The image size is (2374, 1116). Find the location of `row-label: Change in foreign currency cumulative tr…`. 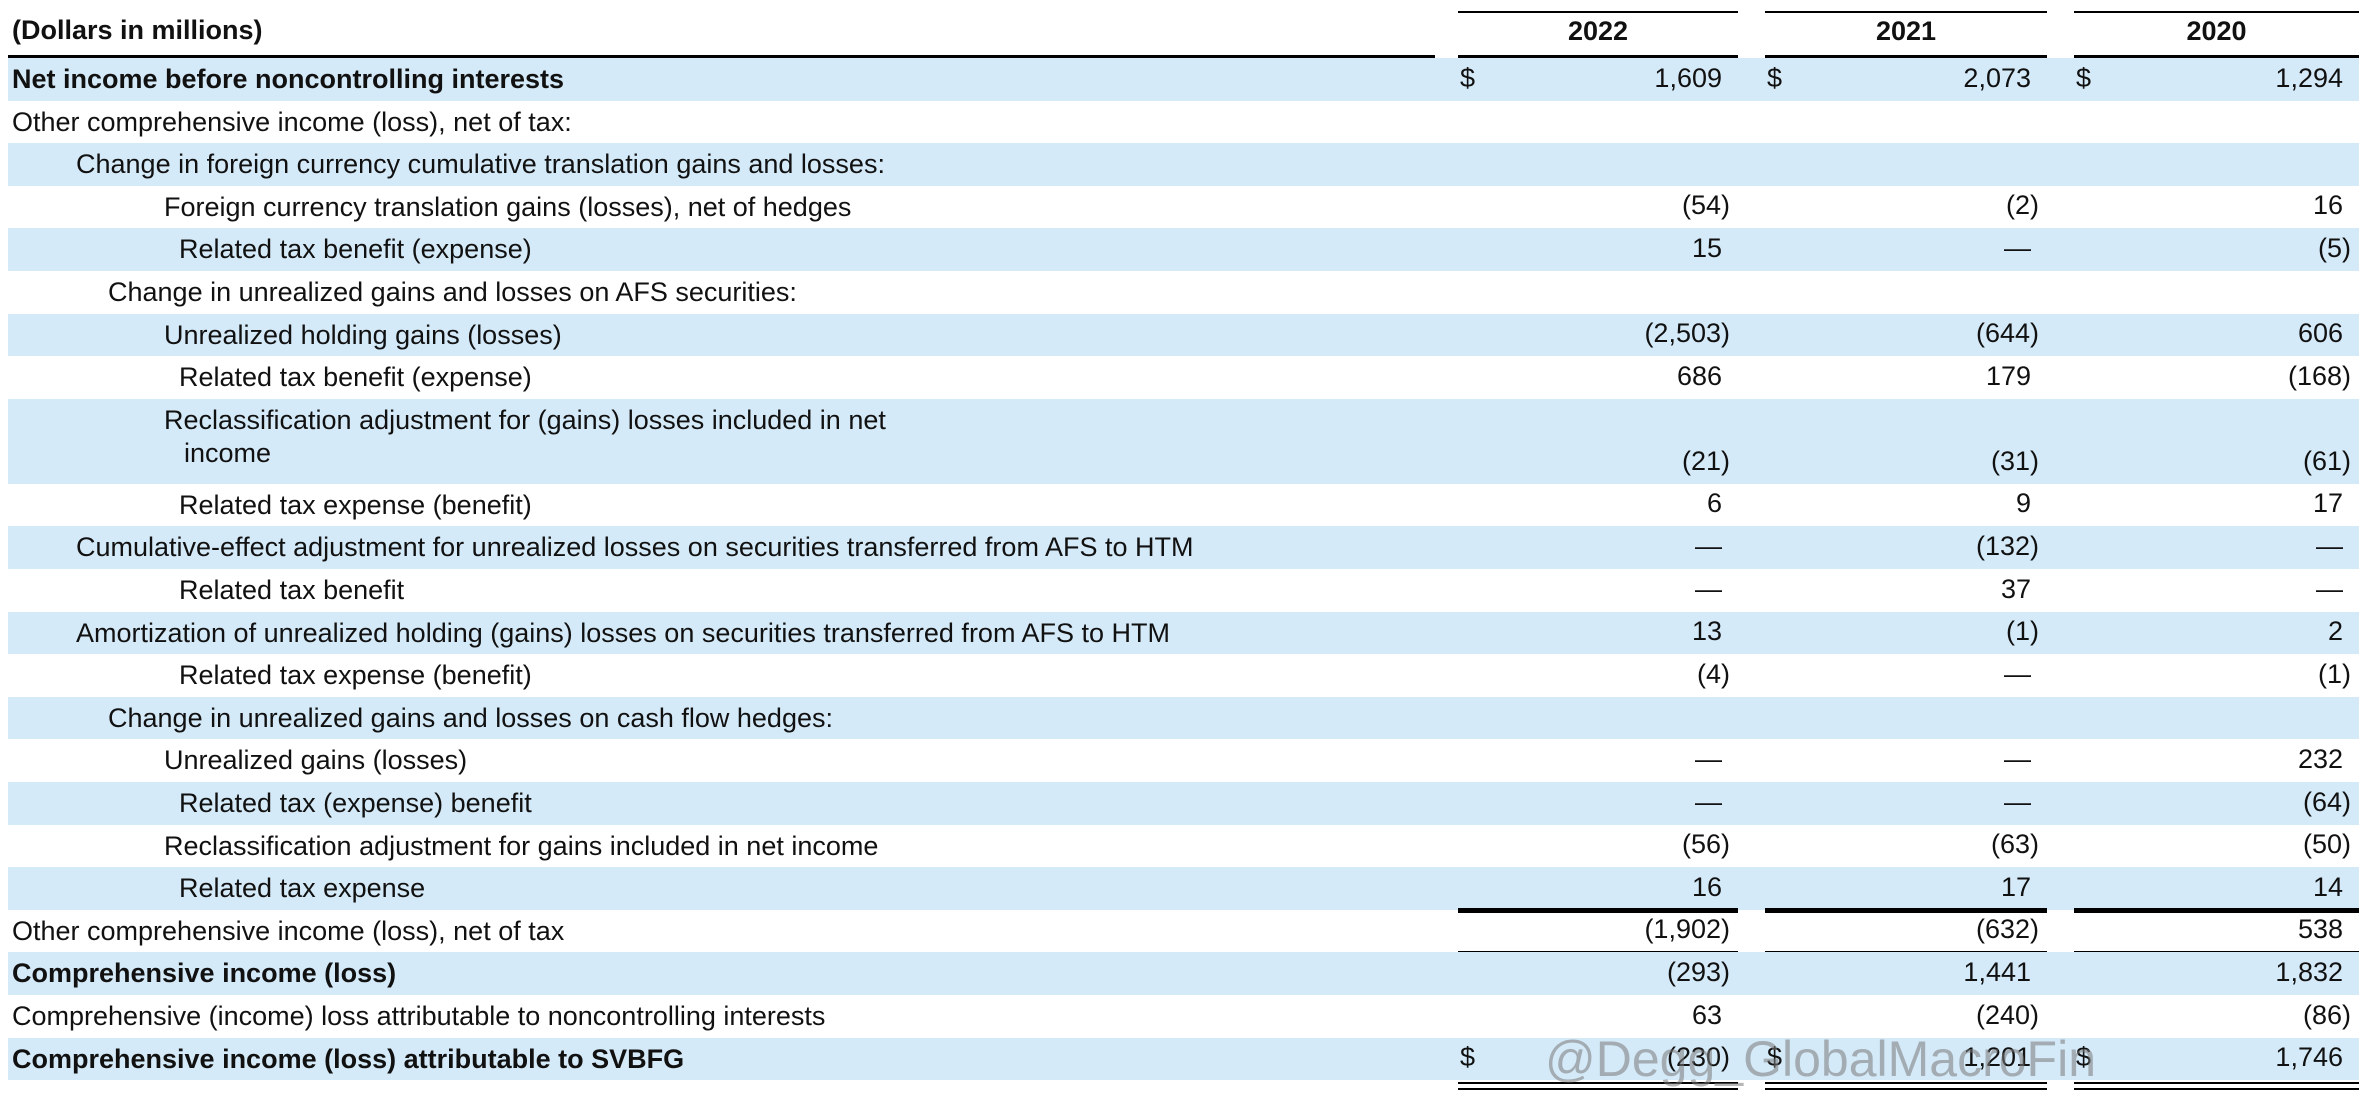

row-label: Change in foreign currency cumulative tr… is located at coordinates (480, 164).